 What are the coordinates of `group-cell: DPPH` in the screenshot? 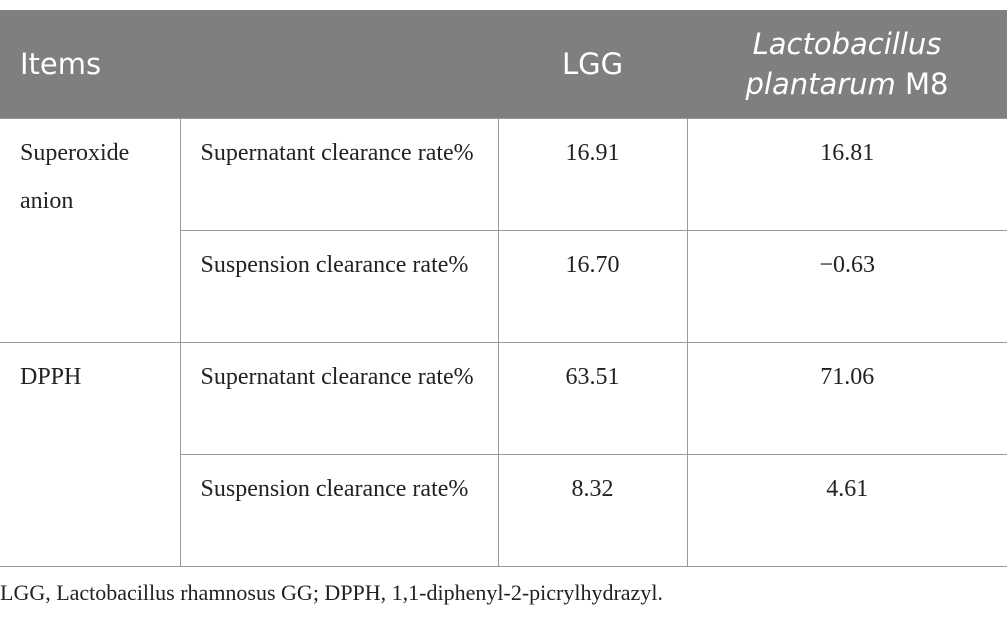 It's located at (90, 454).